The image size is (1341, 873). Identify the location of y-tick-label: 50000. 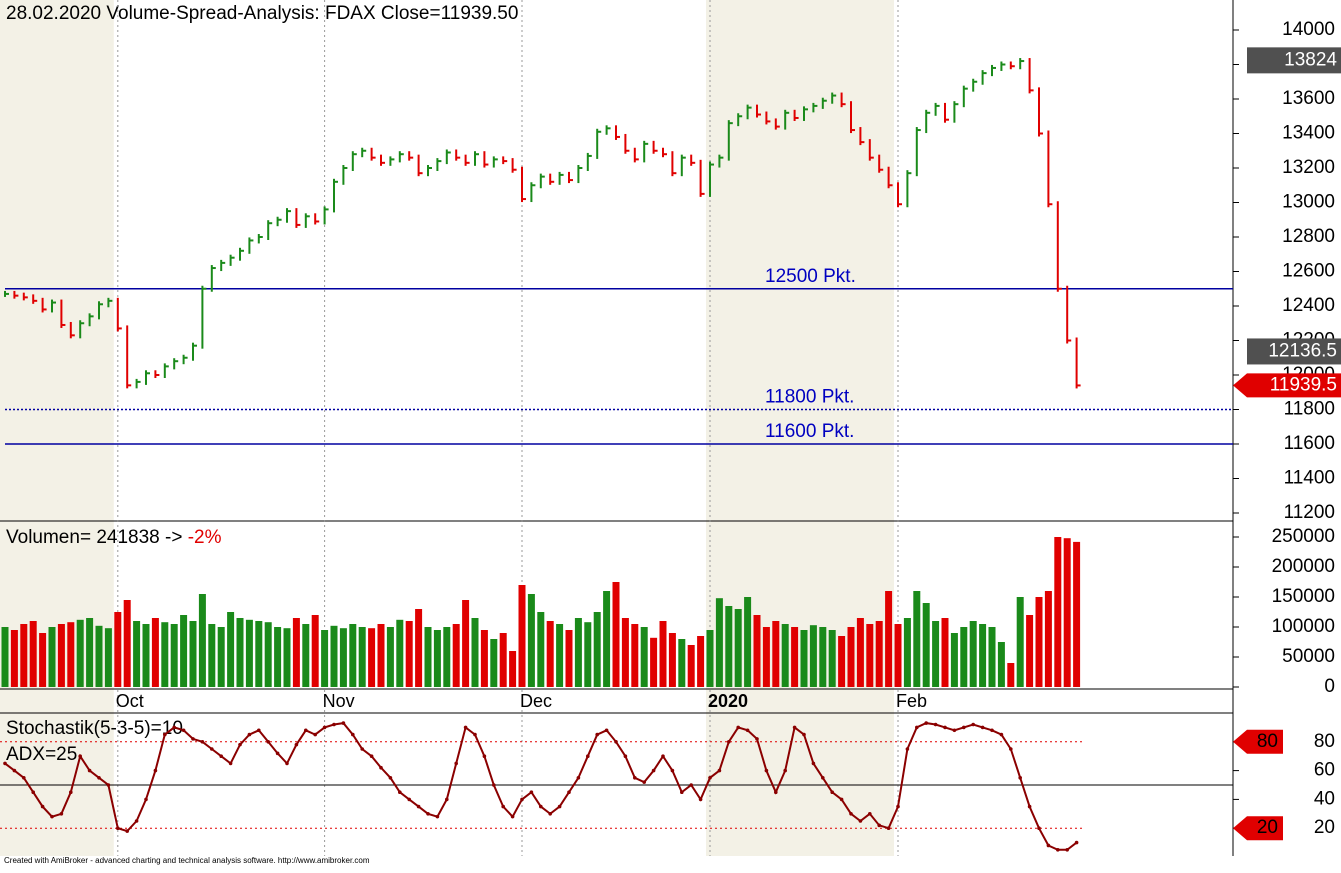
(1308, 656).